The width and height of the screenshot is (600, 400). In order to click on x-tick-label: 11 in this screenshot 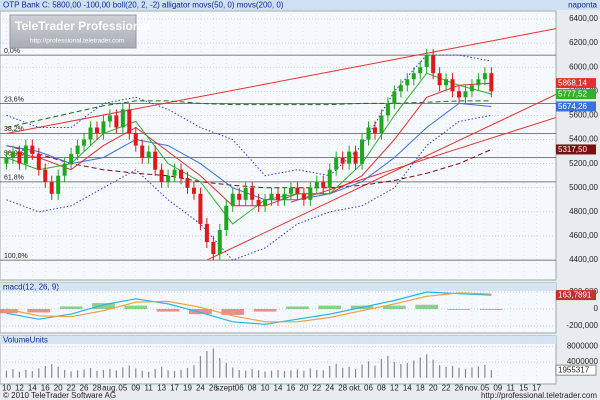, I will do `click(511, 388)`.